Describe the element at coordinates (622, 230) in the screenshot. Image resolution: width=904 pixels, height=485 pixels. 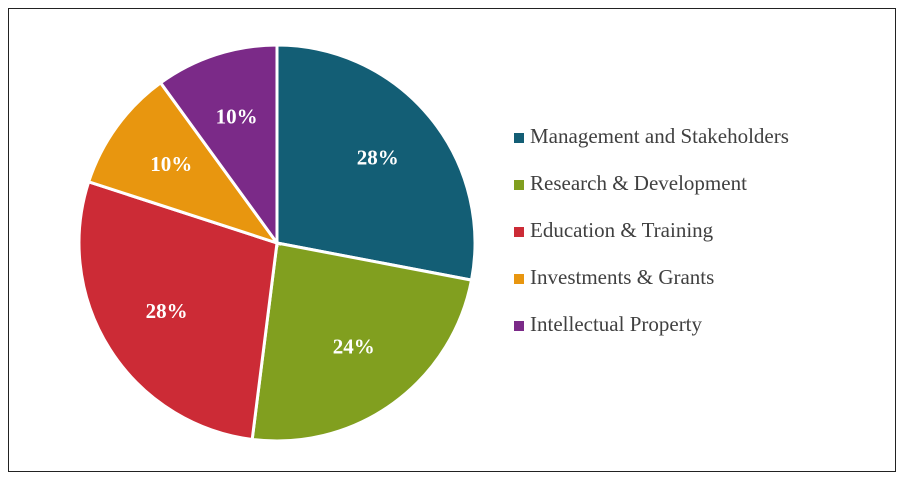
I see `legend-label: Education & Training` at that location.